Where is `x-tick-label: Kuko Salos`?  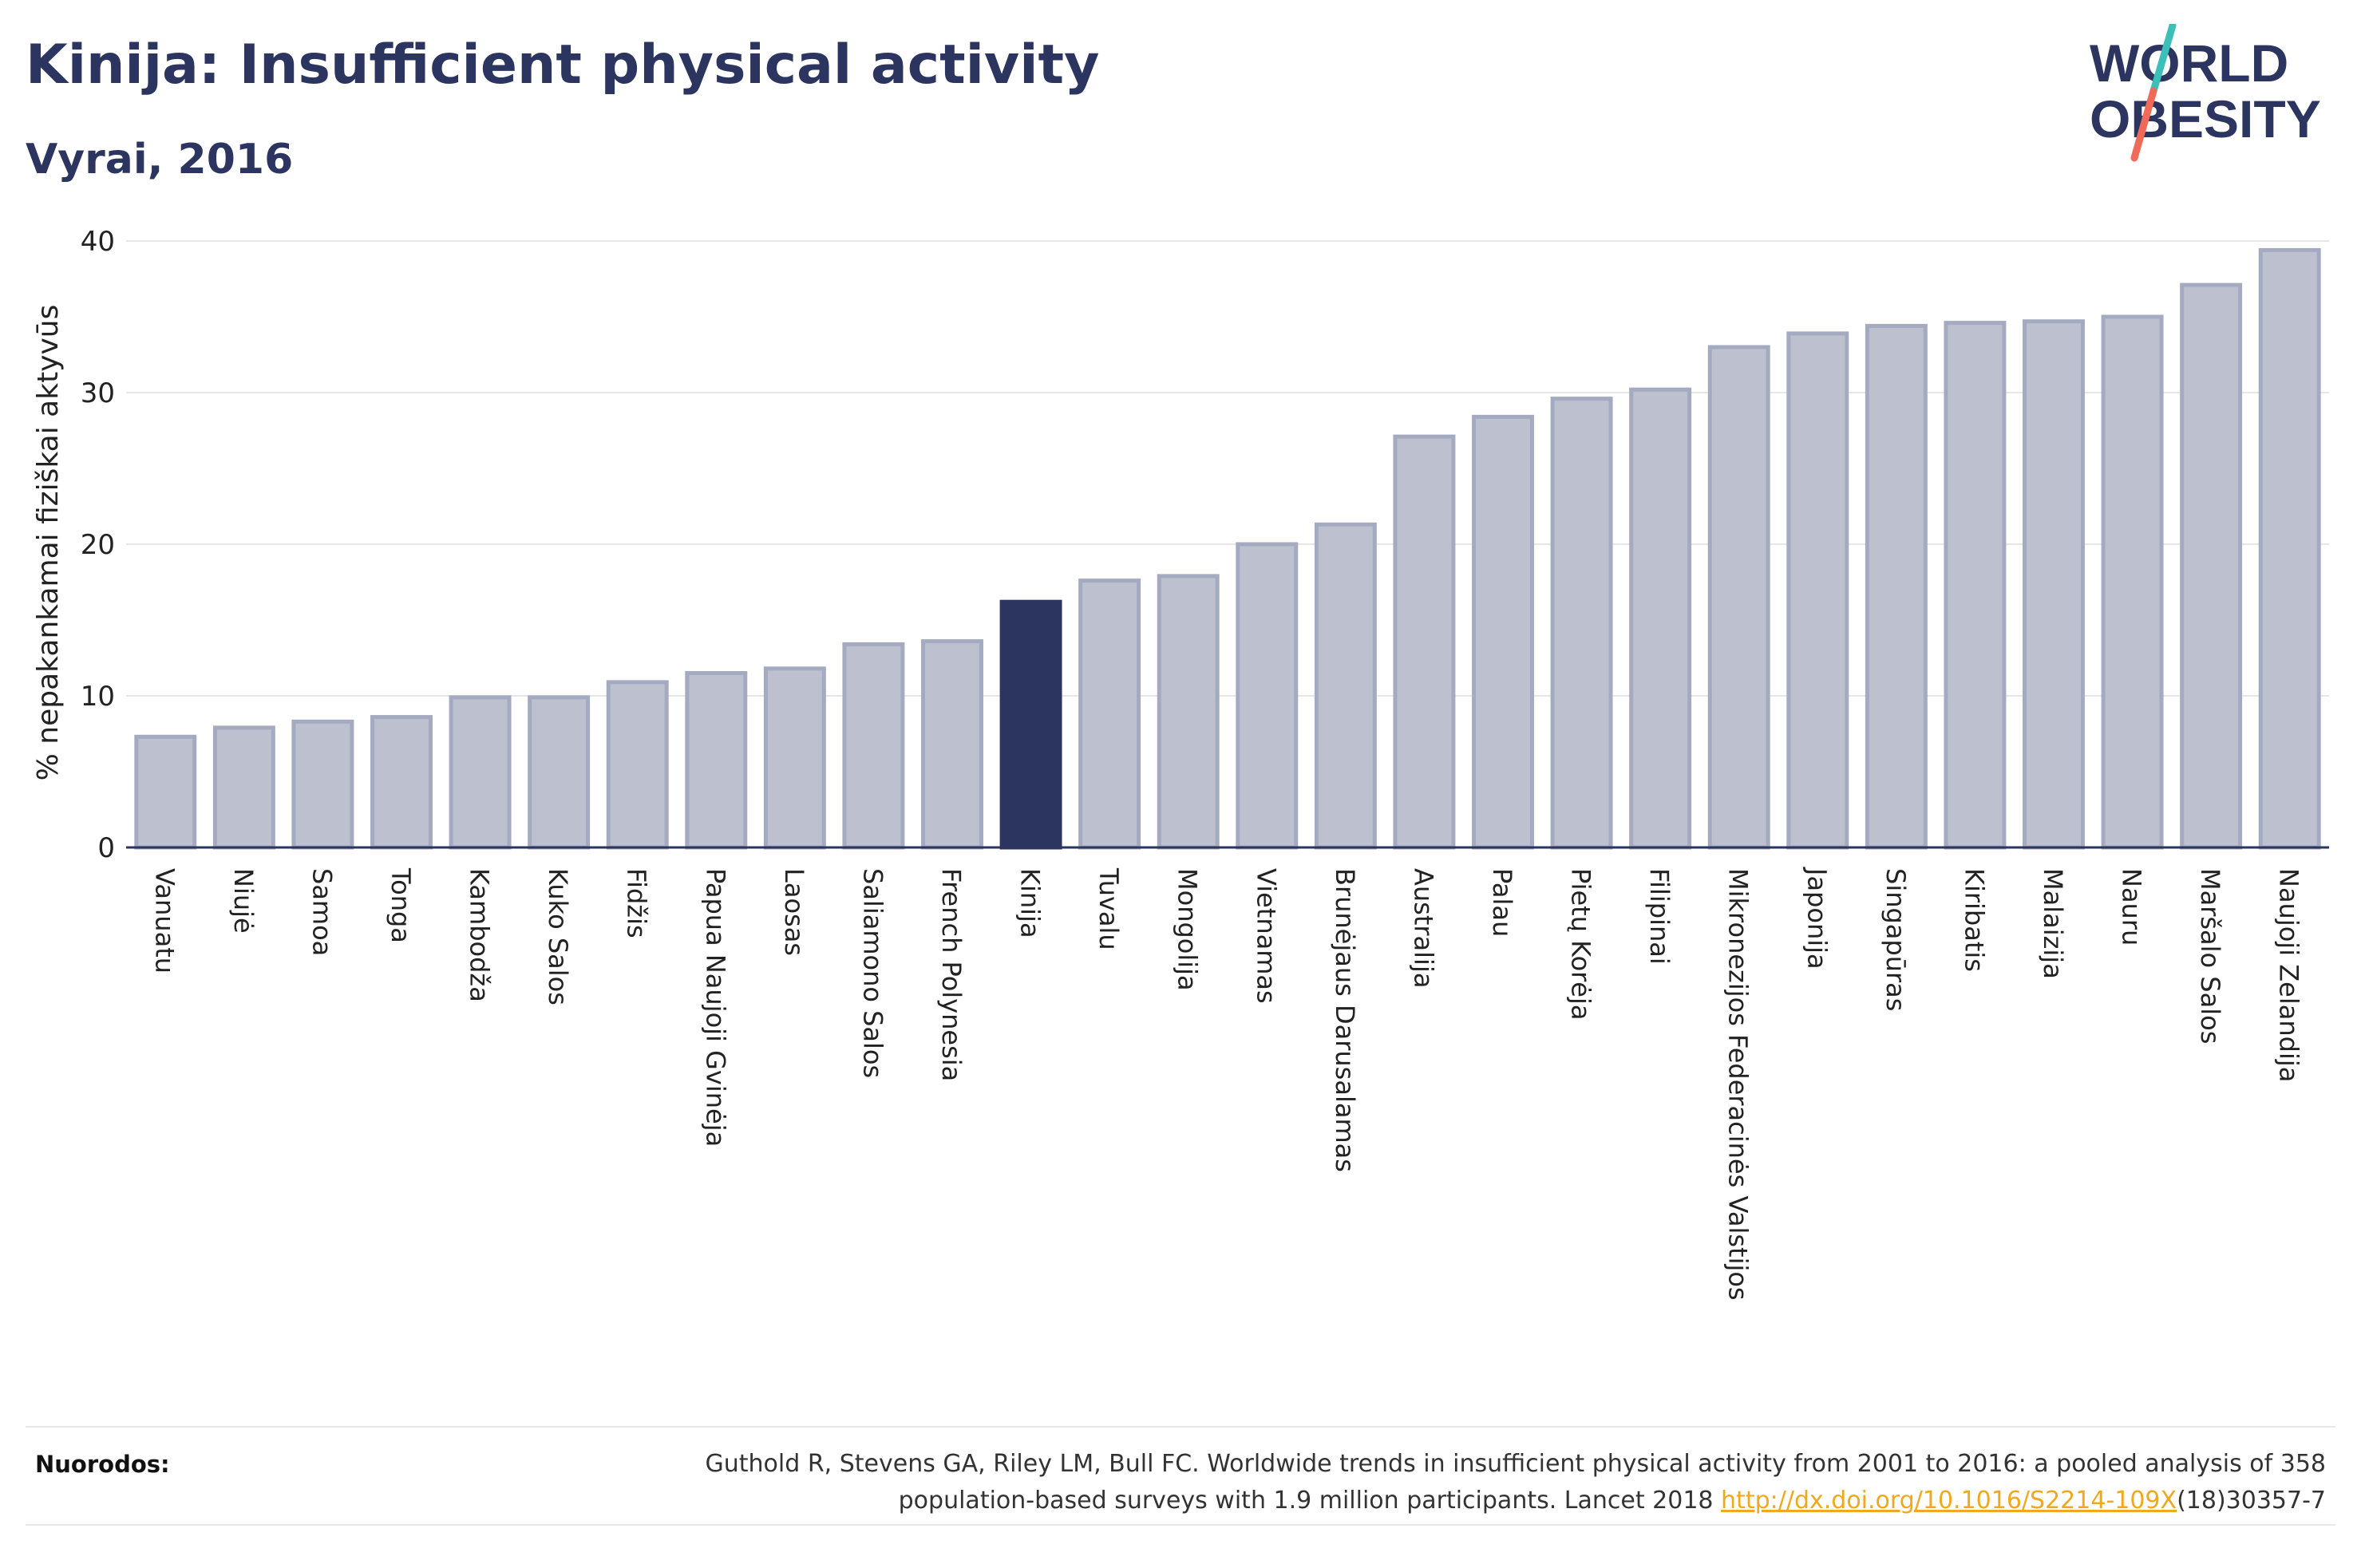
x-tick-label: Kuko Salos is located at coordinates (558, 936).